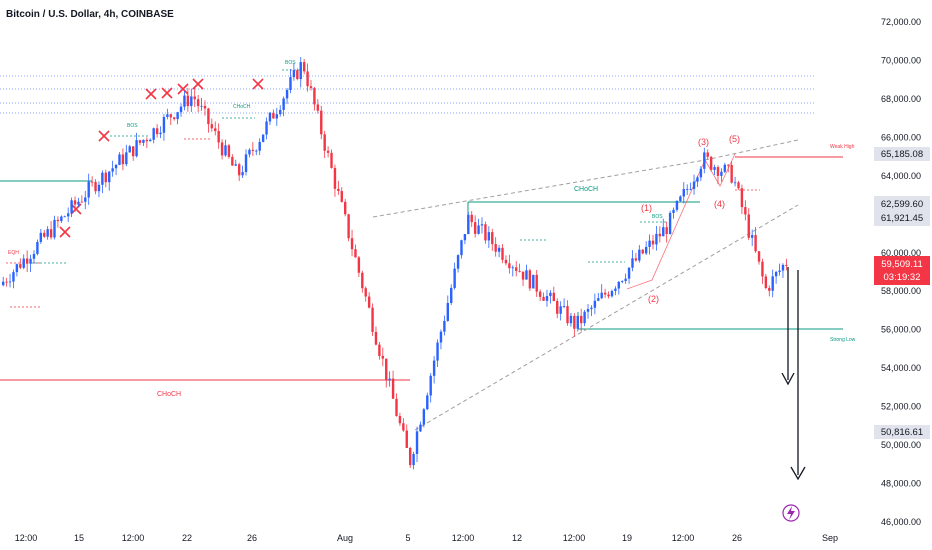  Describe the element at coordinates (791, 513) in the screenshot. I see `lightning-icon` at that location.